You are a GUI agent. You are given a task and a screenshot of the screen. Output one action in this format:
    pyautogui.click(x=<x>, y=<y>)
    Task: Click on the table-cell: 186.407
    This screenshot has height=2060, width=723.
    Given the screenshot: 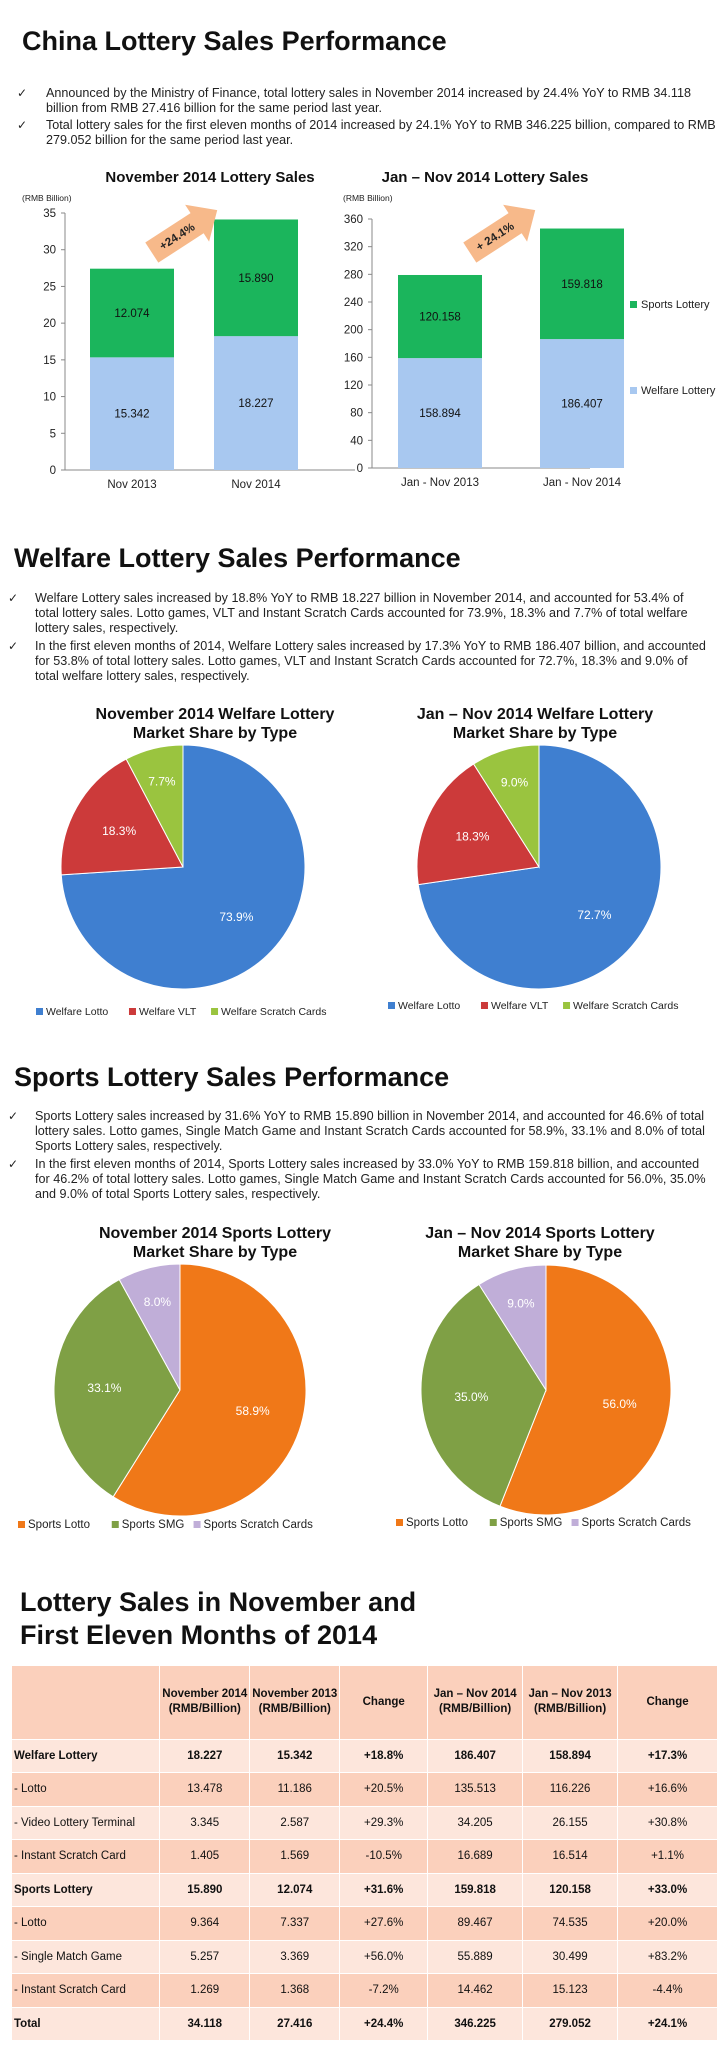 What is the action you would take?
    pyautogui.click(x=475, y=1756)
    